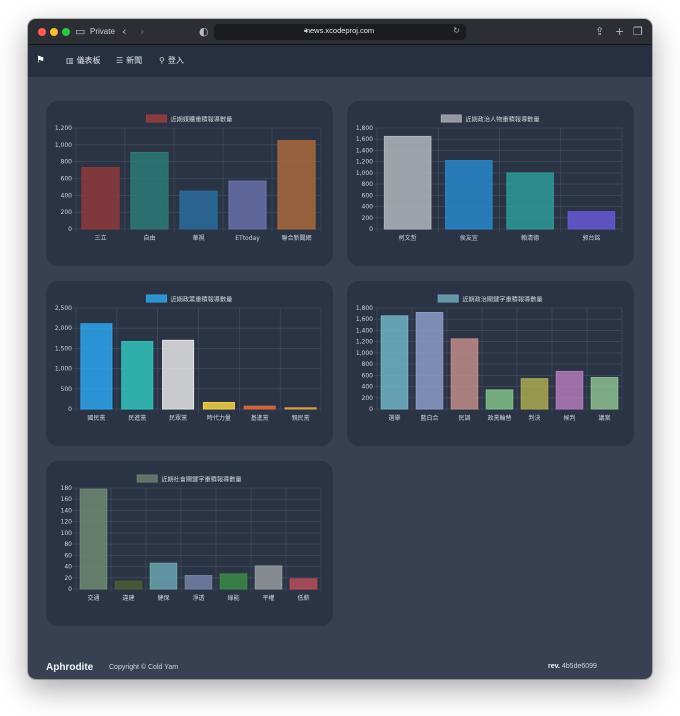 The image size is (680, 716). Describe the element at coordinates (202, 300) in the screenshot. I see `chart-title: 近期政黨重積報導數量` at that location.